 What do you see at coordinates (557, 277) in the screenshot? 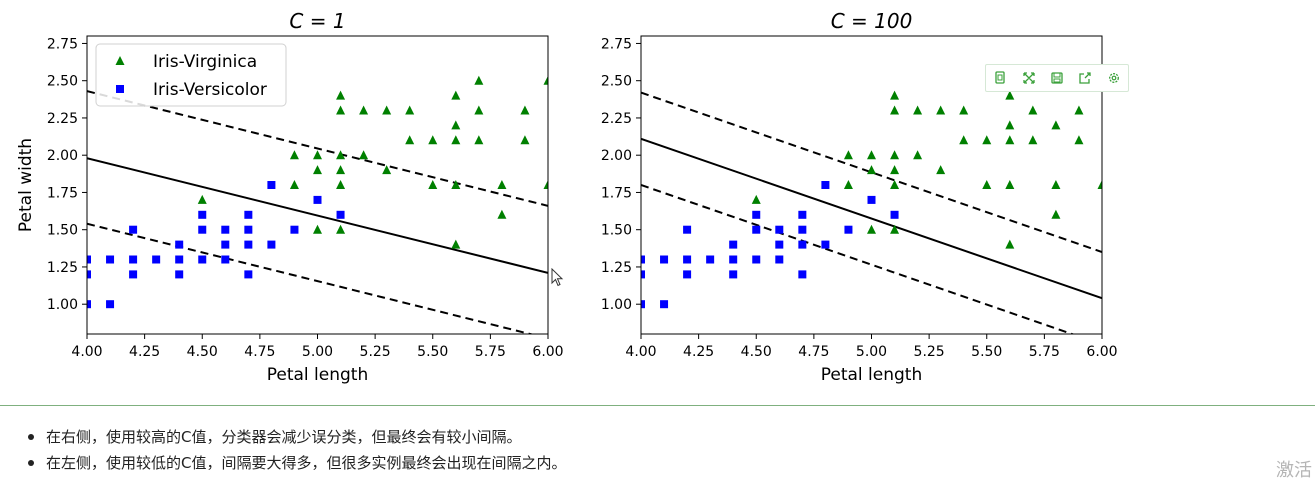
I see `mouse-cursor-icon` at bounding box center [557, 277].